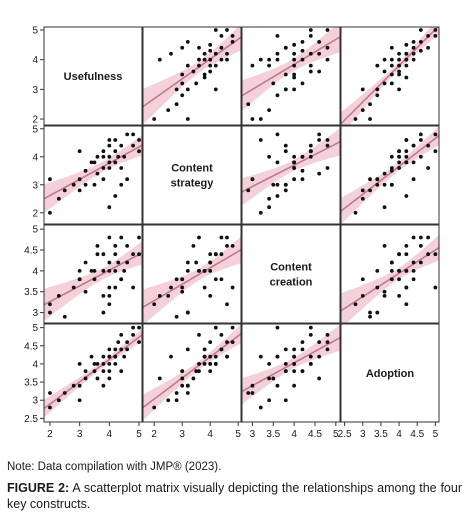 The width and height of the screenshot is (469, 524). I want to click on panel-1-1: Content strategy, so click(192, 175).